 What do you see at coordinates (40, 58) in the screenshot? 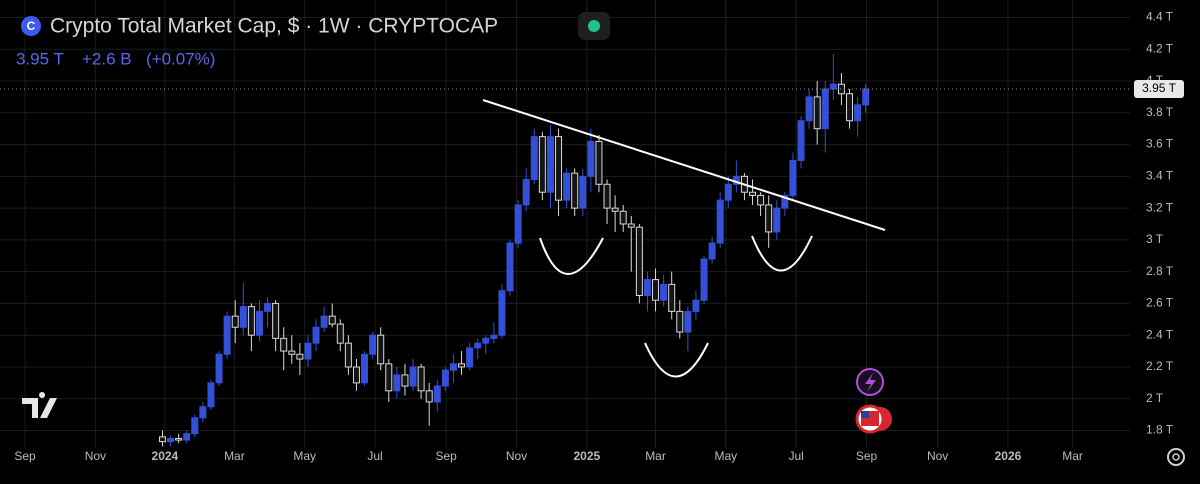
I see `last-value: 3.95 T` at bounding box center [40, 58].